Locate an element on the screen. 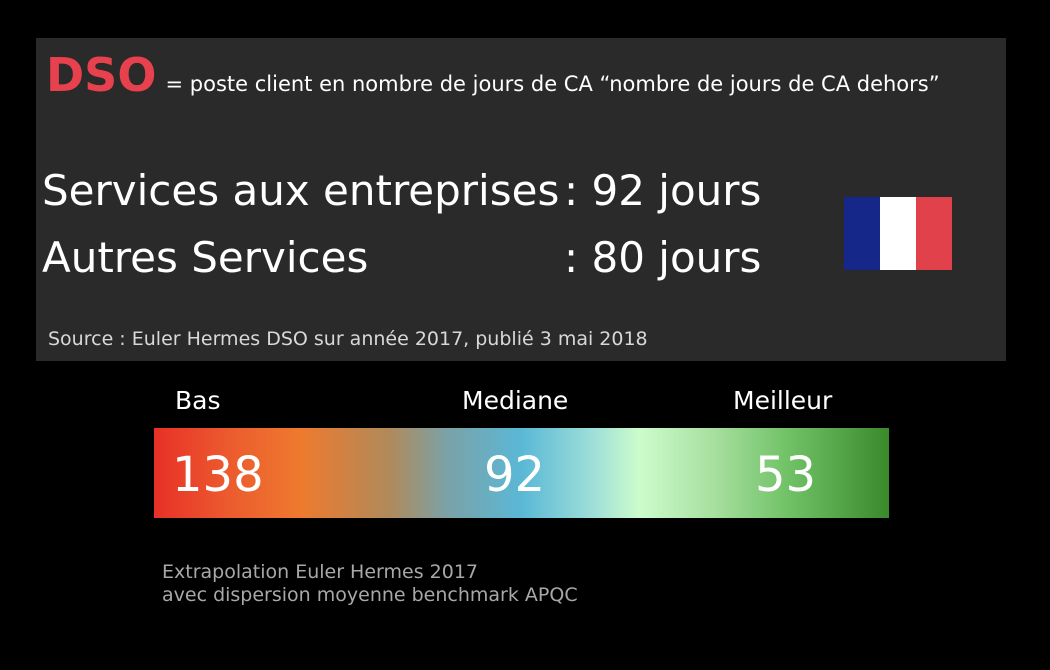  scale-label-low: Bas is located at coordinates (198, 400).